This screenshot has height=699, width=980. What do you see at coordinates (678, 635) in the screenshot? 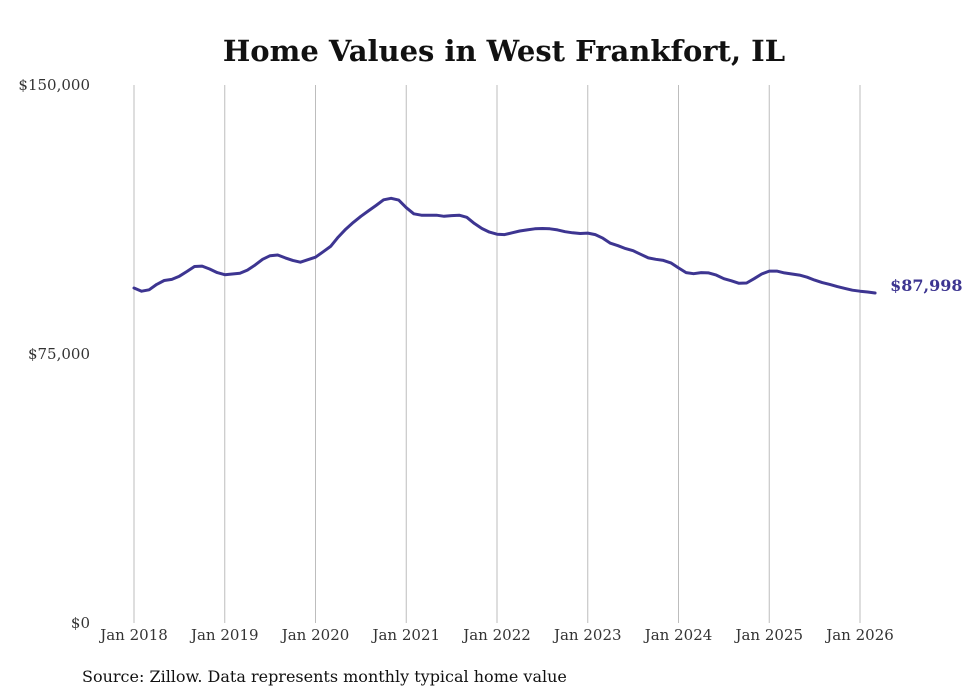
I see `x-tick-label: Jan 2024` at bounding box center [678, 635].